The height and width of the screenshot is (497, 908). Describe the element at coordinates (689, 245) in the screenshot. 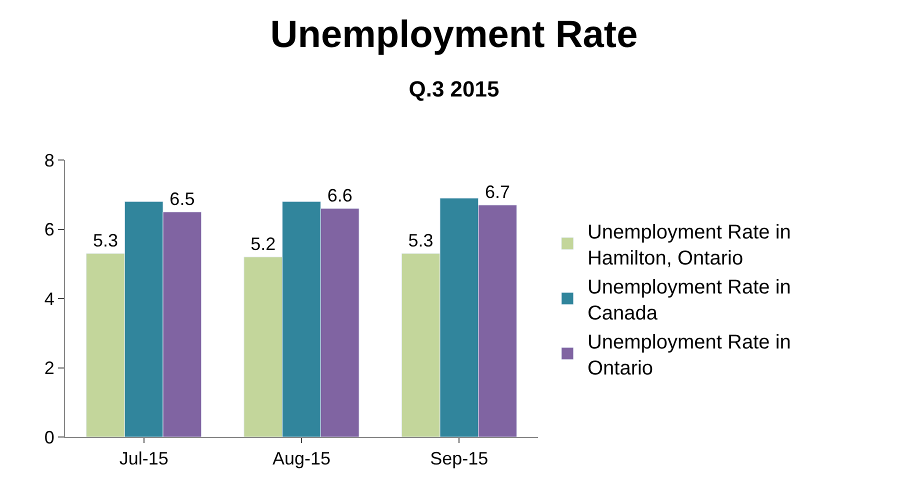

I see `legend-label: Unemployment Rate in Hamilton, Ontario` at that location.